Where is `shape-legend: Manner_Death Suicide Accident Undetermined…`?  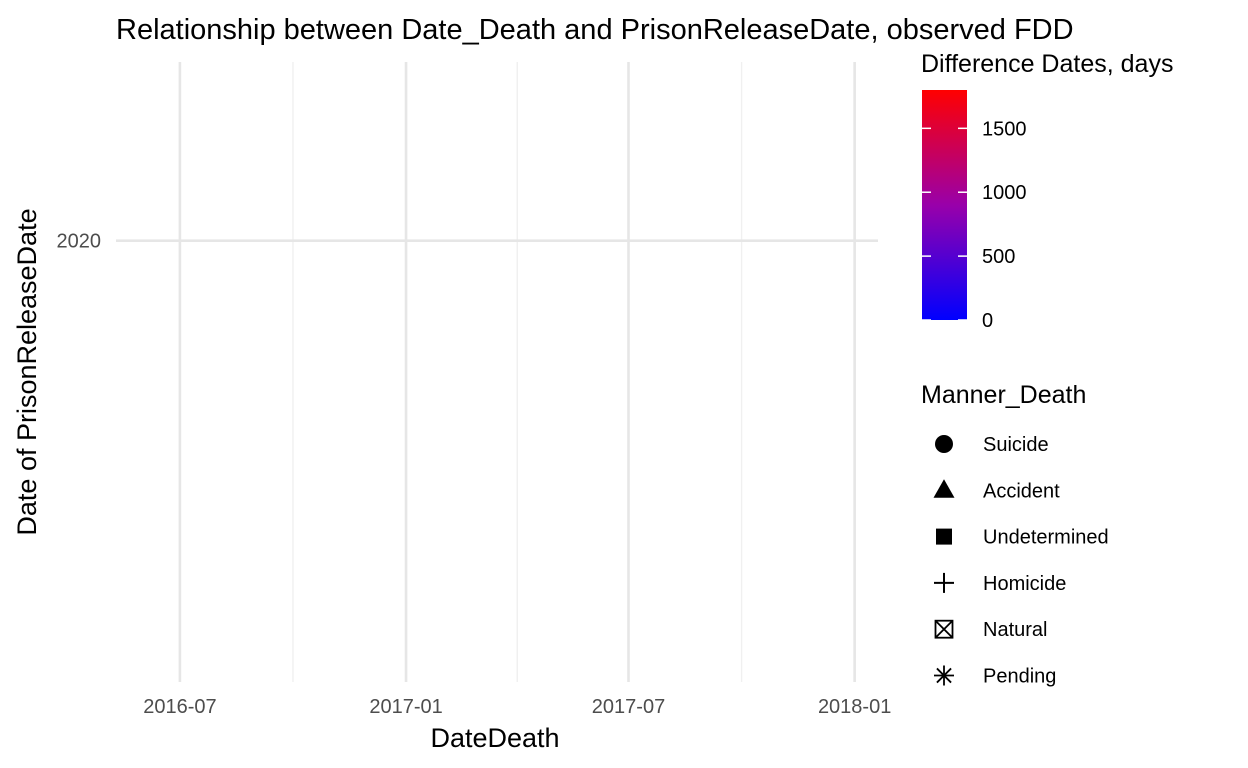
shape-legend: Manner_Death Suicide Accident Undetermined… is located at coordinates (1015, 534).